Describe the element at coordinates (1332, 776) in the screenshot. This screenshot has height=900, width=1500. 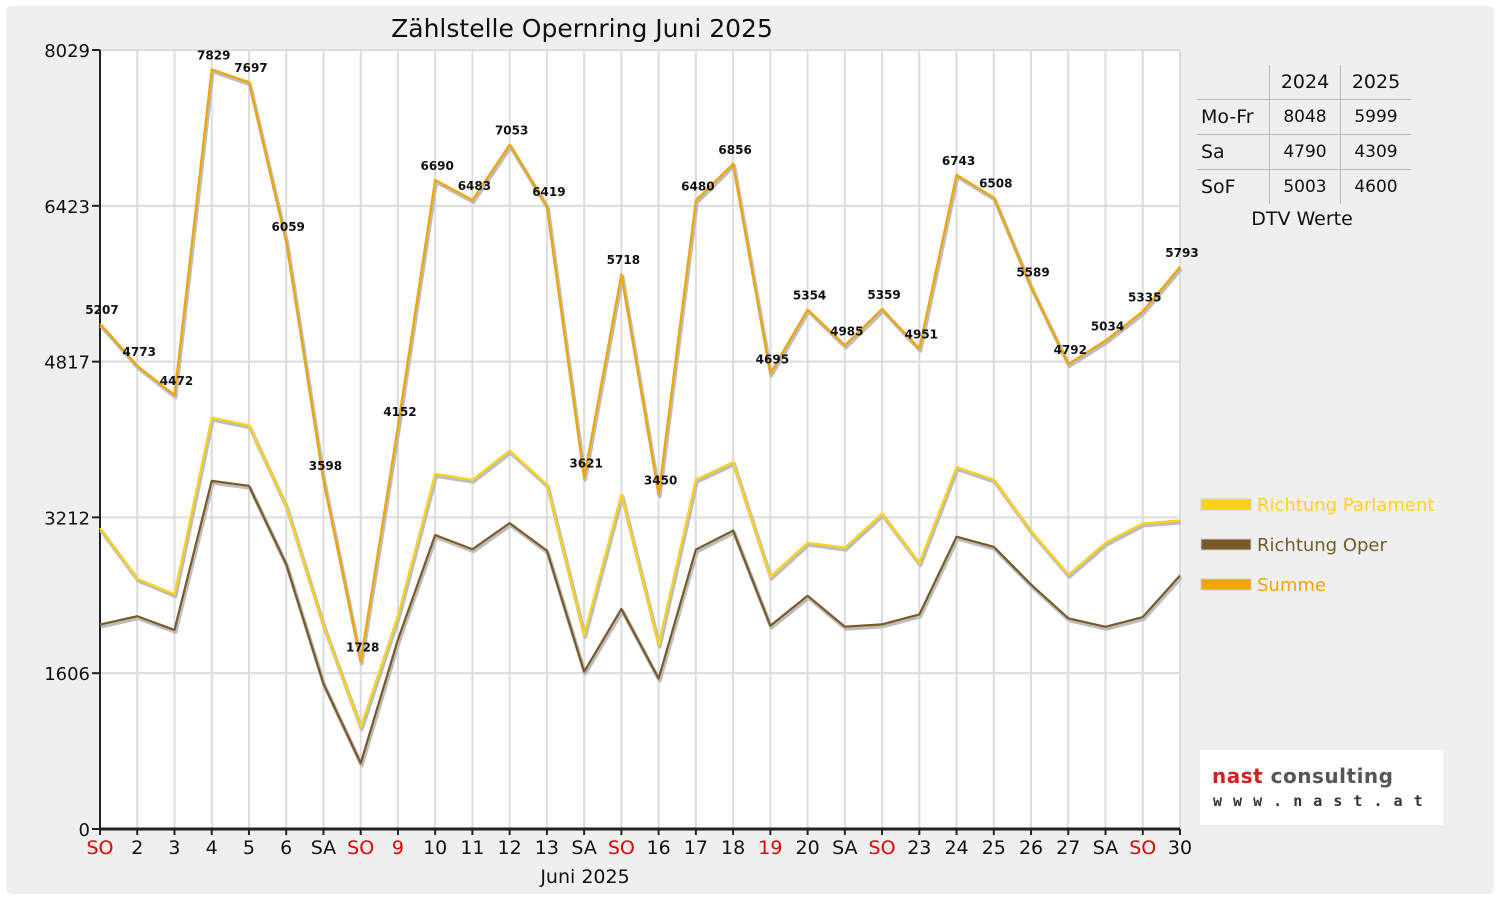
I see `logo-name-part2: consulting` at that location.